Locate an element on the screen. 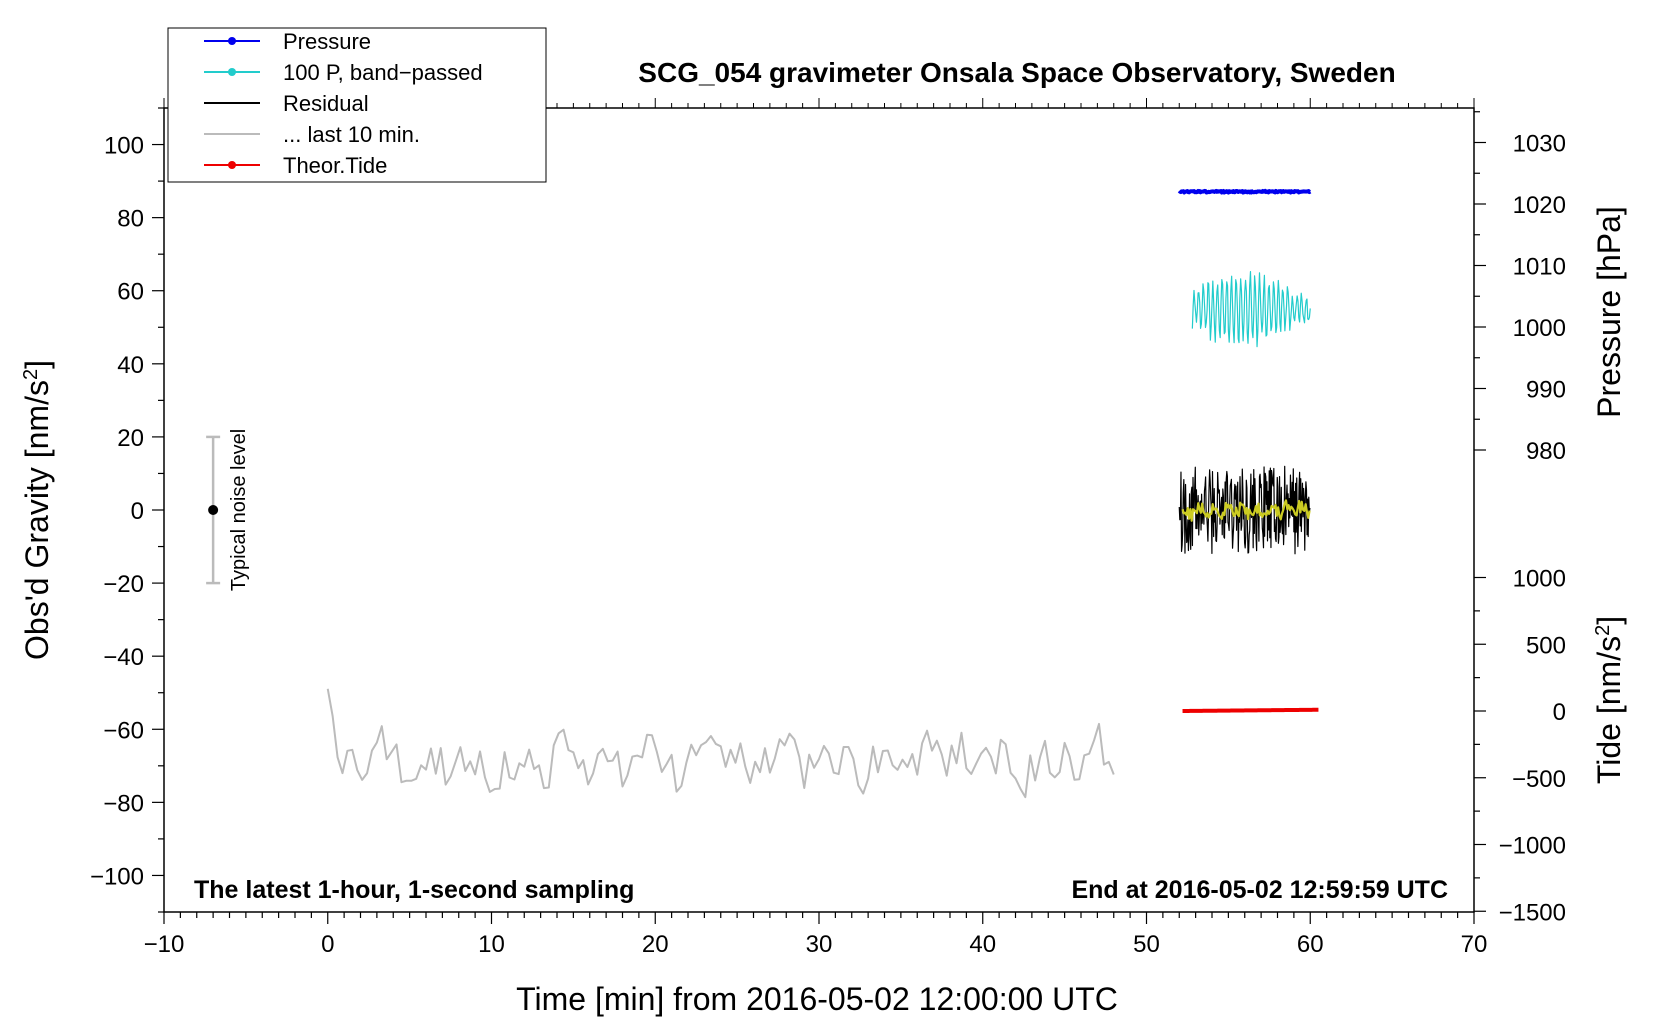  y-tick-label-pressure: 1000 is located at coordinates (1539, 328).